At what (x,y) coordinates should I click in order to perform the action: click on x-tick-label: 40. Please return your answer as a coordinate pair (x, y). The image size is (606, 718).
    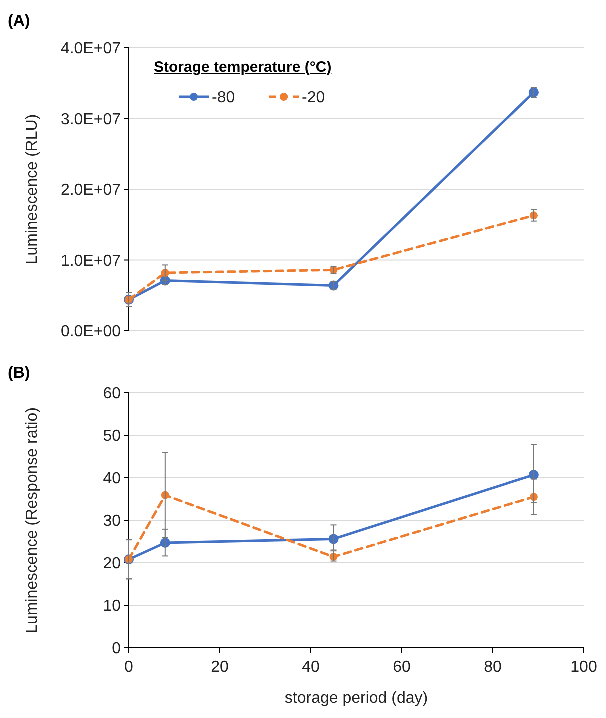
    Looking at the image, I should click on (311, 667).